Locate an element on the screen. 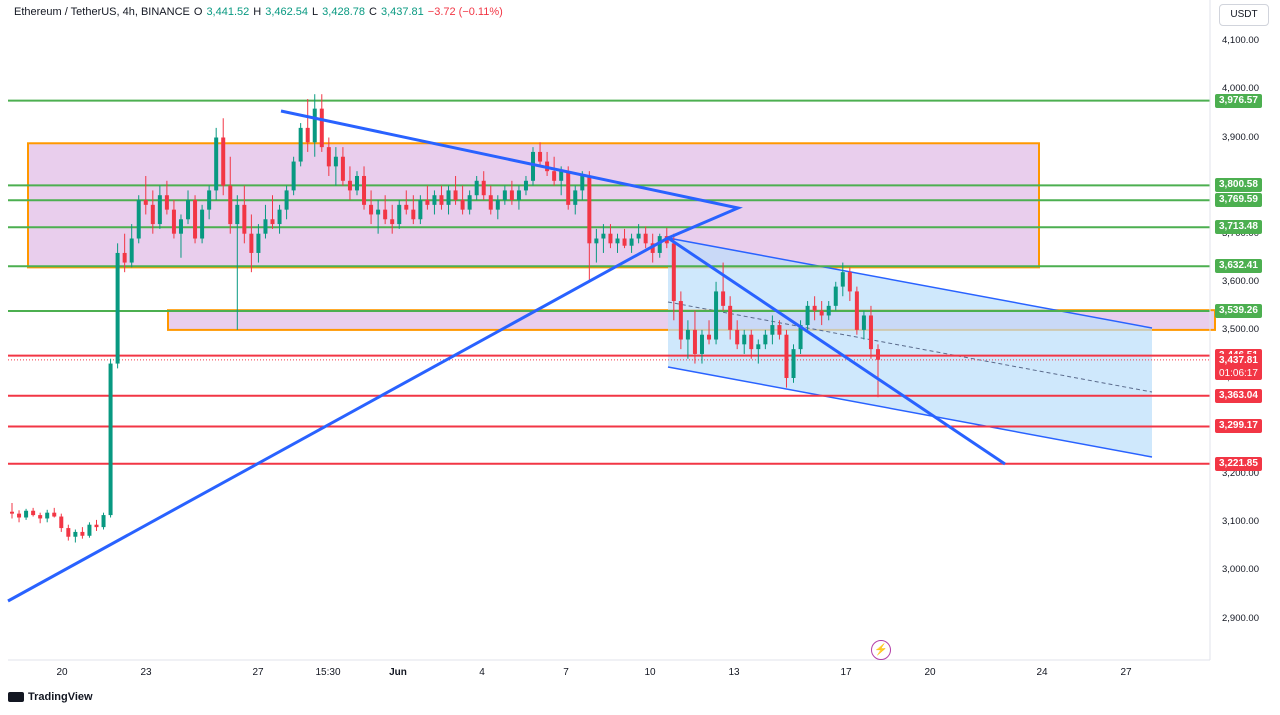  currency-selector: USDT is located at coordinates (1244, 15).